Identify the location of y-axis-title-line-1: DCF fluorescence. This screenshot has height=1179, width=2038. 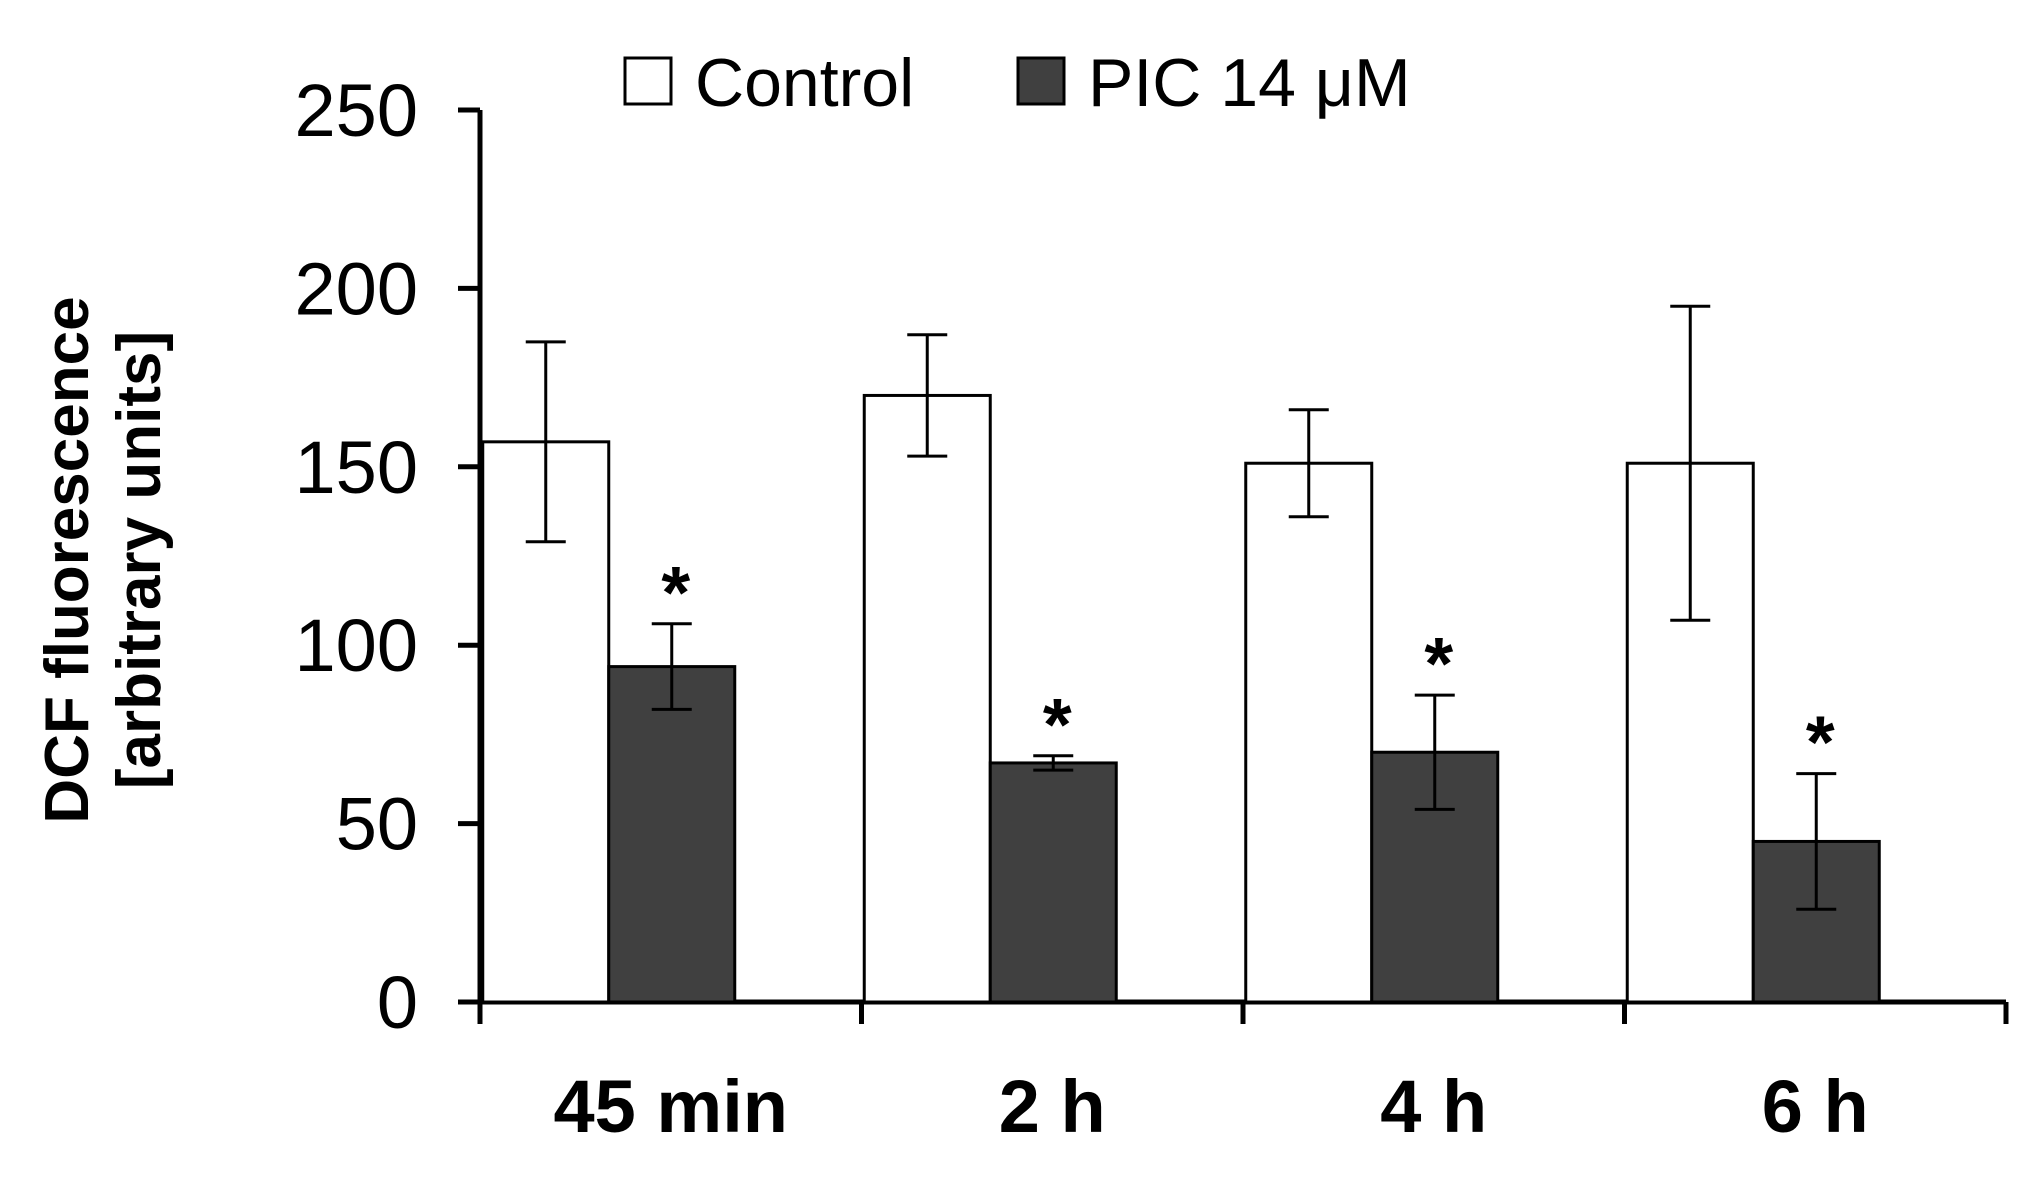
(67, 559).